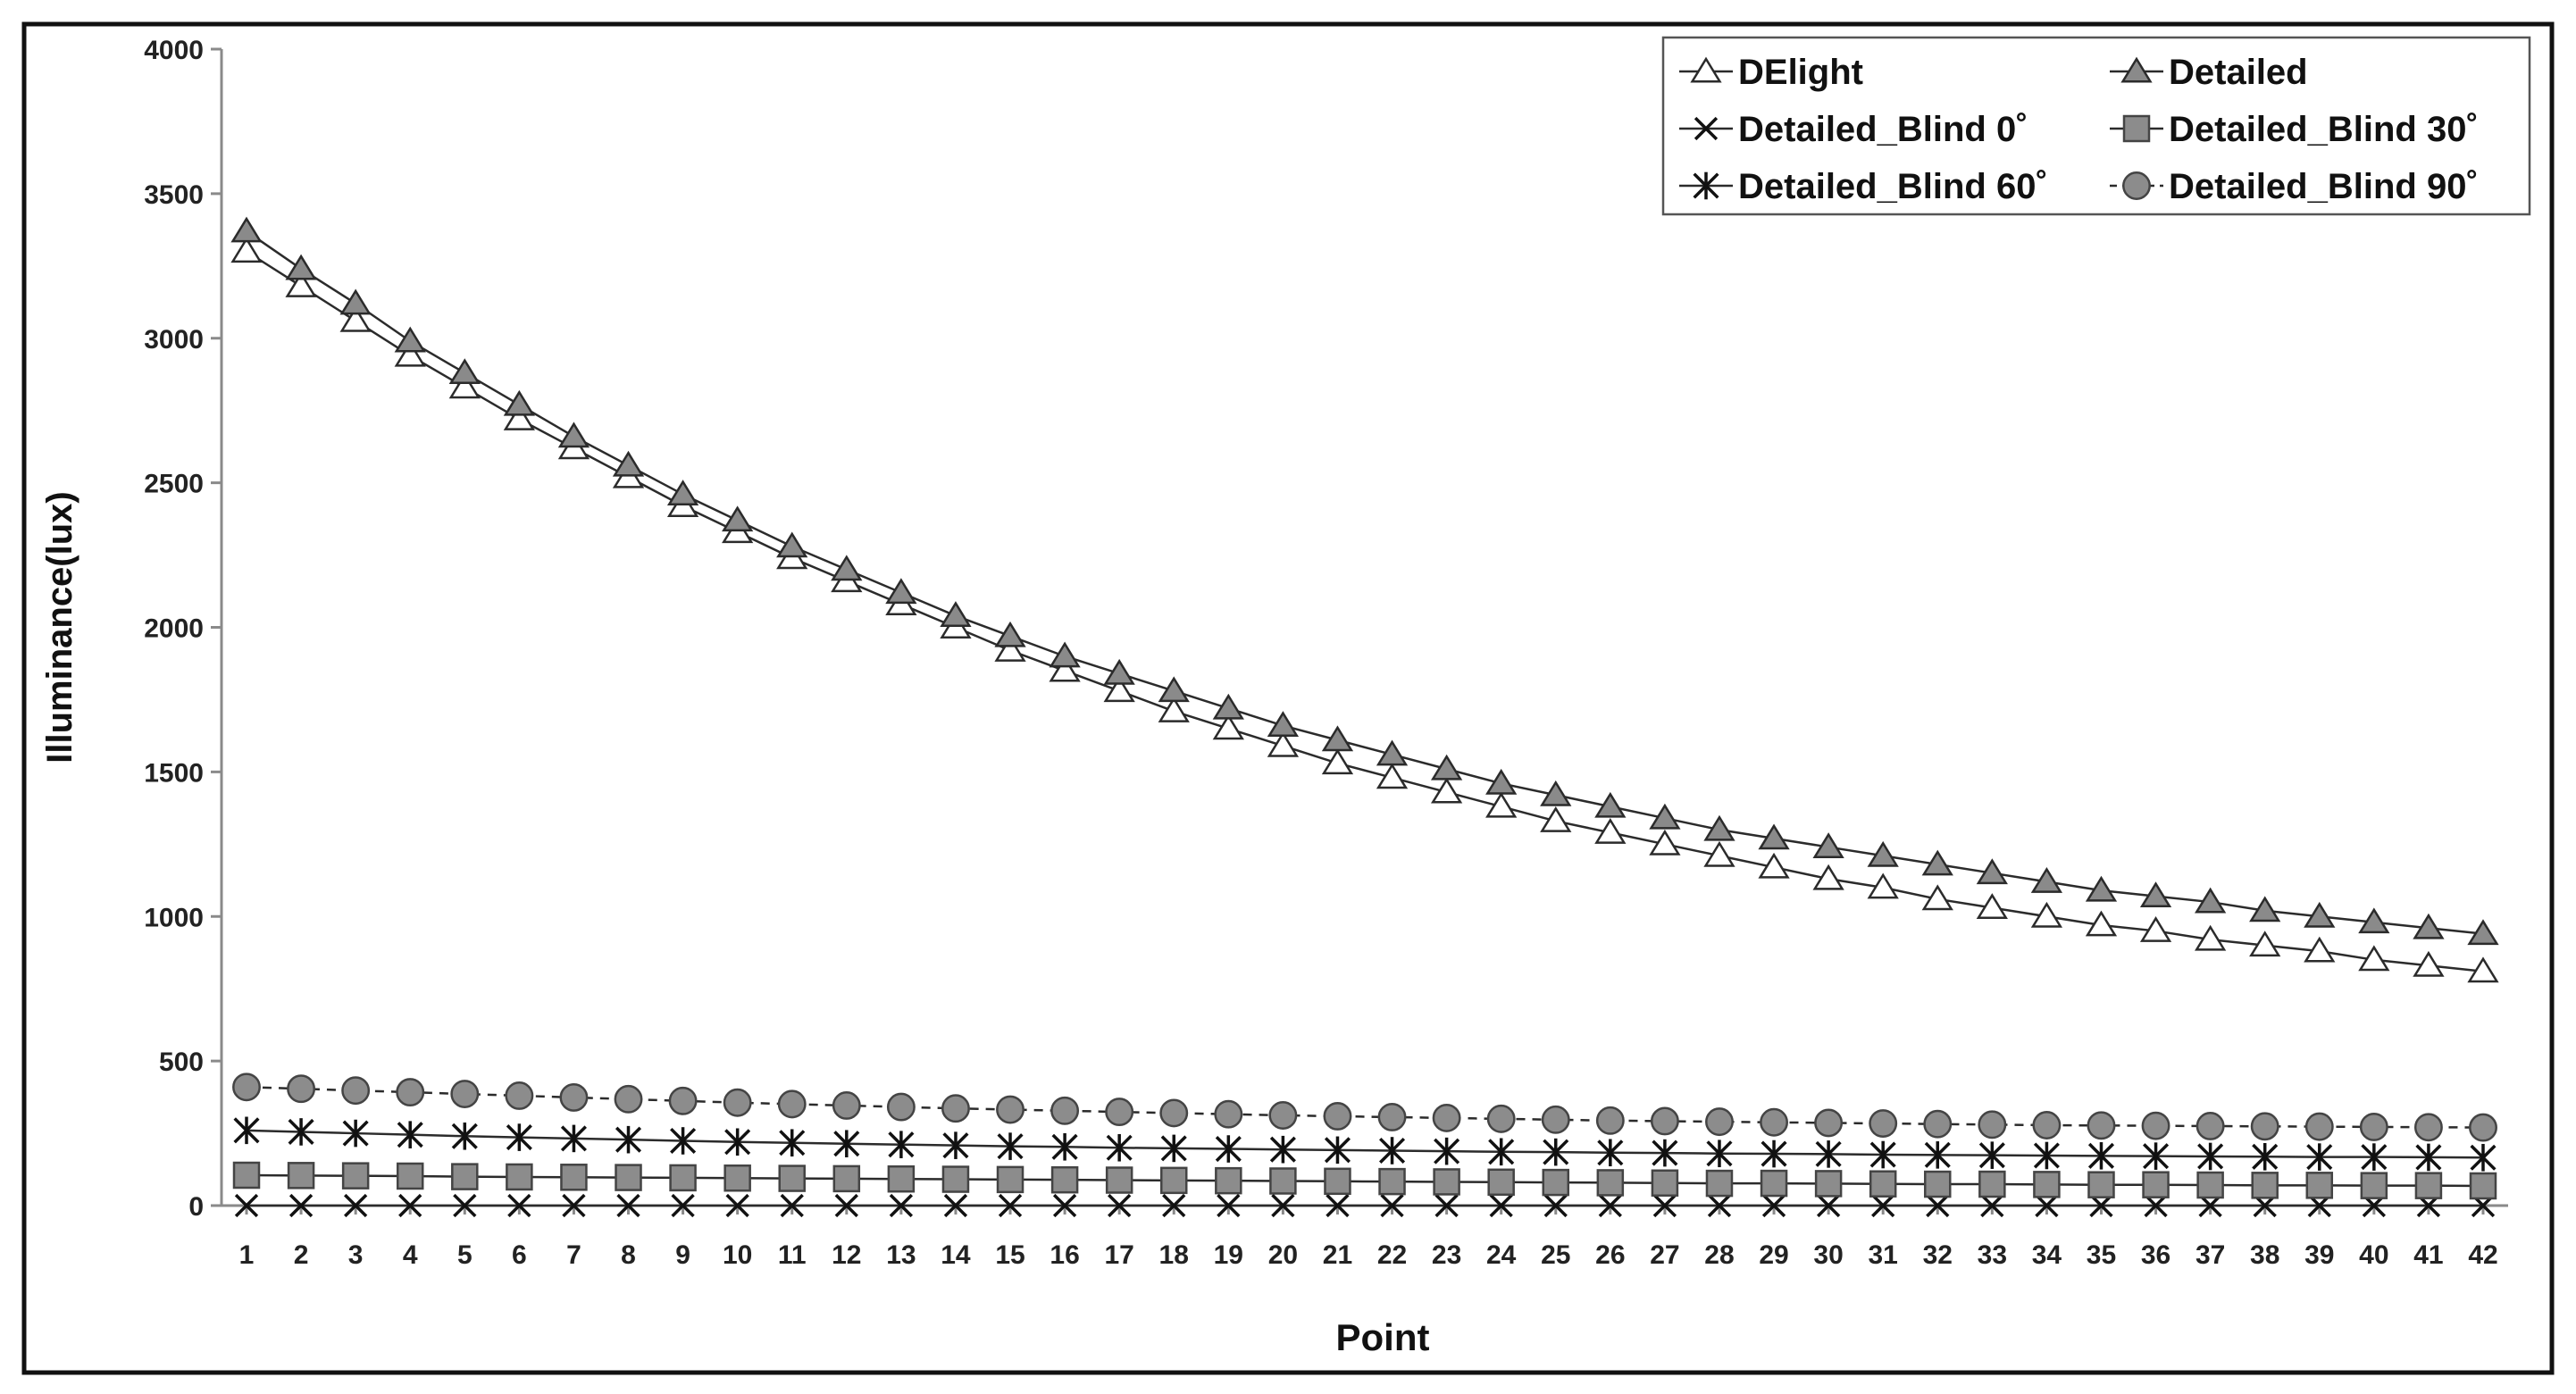  I want to click on x-tick-label: 25, so click(1556, 1255).